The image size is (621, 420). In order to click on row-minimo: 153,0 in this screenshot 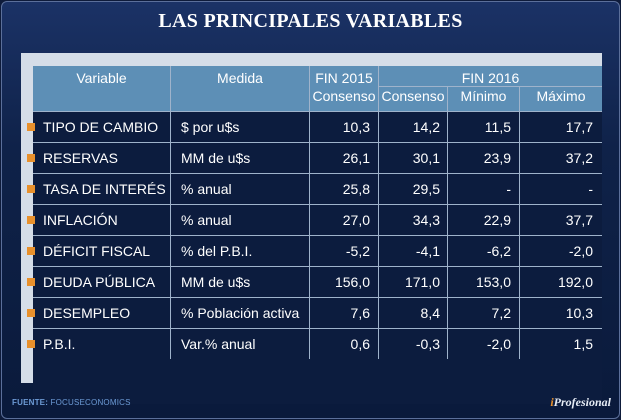, I will do `click(493, 282)`.